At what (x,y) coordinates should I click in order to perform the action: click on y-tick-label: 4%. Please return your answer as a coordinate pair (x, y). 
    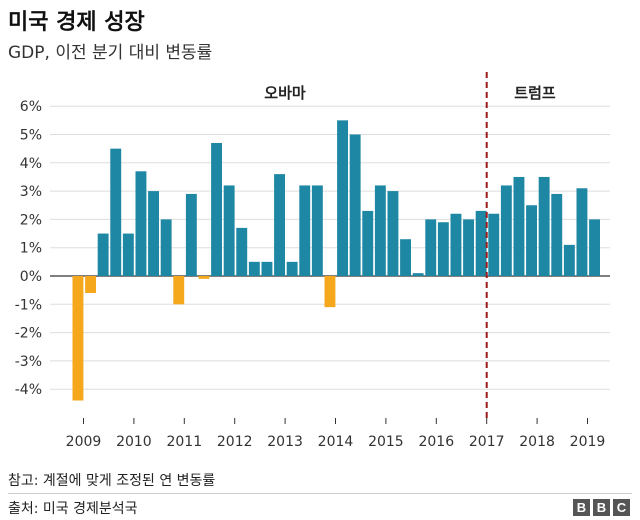
    Looking at the image, I should click on (31, 164).